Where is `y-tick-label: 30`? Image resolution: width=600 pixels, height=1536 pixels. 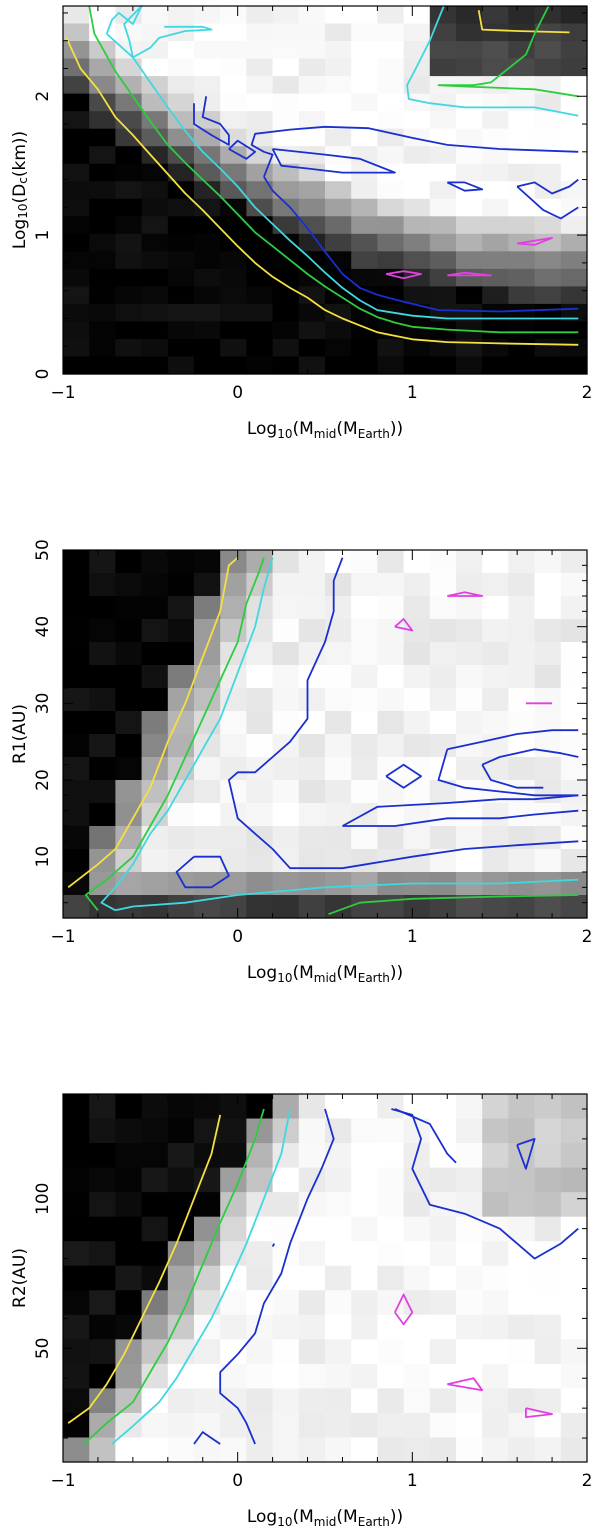 y-tick-label: 30 is located at coordinates (43, 704).